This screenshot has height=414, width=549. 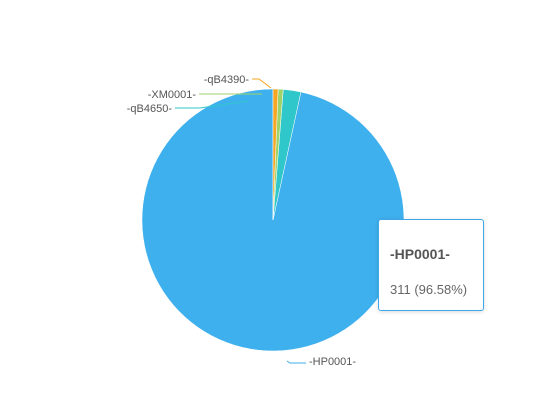 I want to click on slice-label-qb4390: -qB4390-, so click(x=227, y=80).